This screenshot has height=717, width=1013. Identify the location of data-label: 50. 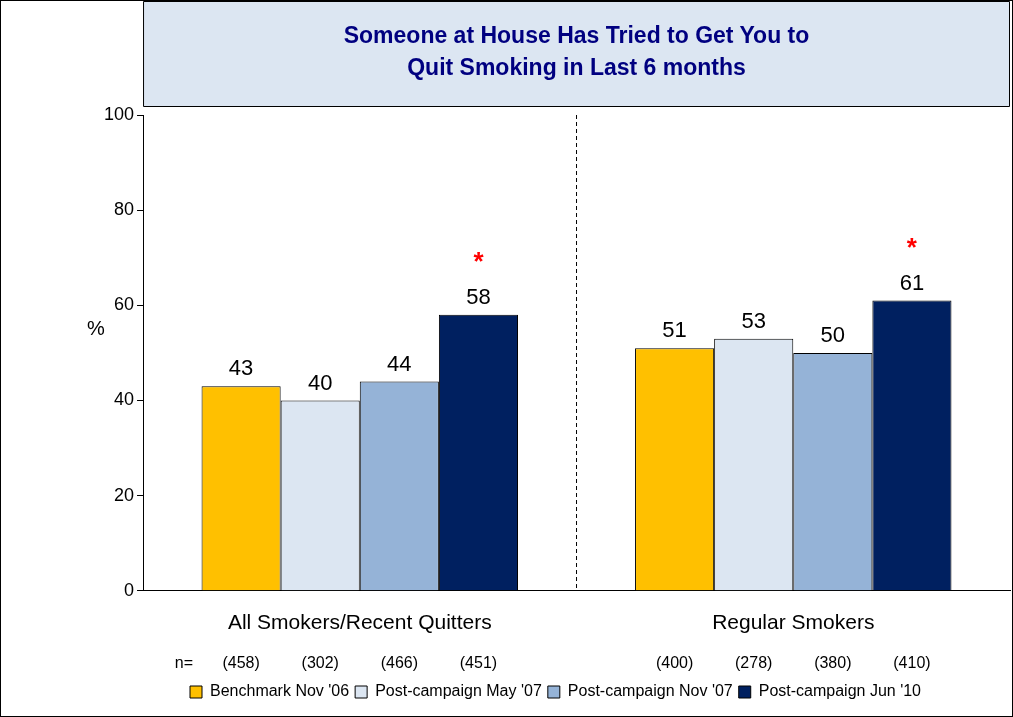
(833, 334).